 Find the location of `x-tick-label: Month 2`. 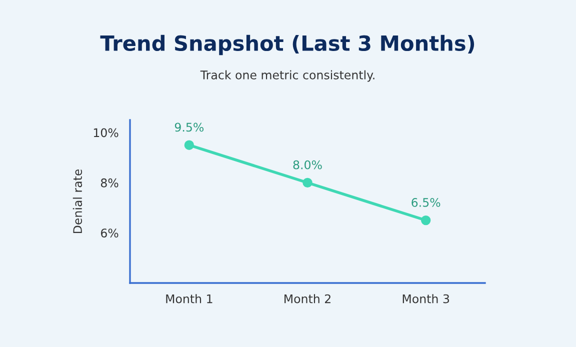

x-tick-label: Month 2 is located at coordinates (307, 299).